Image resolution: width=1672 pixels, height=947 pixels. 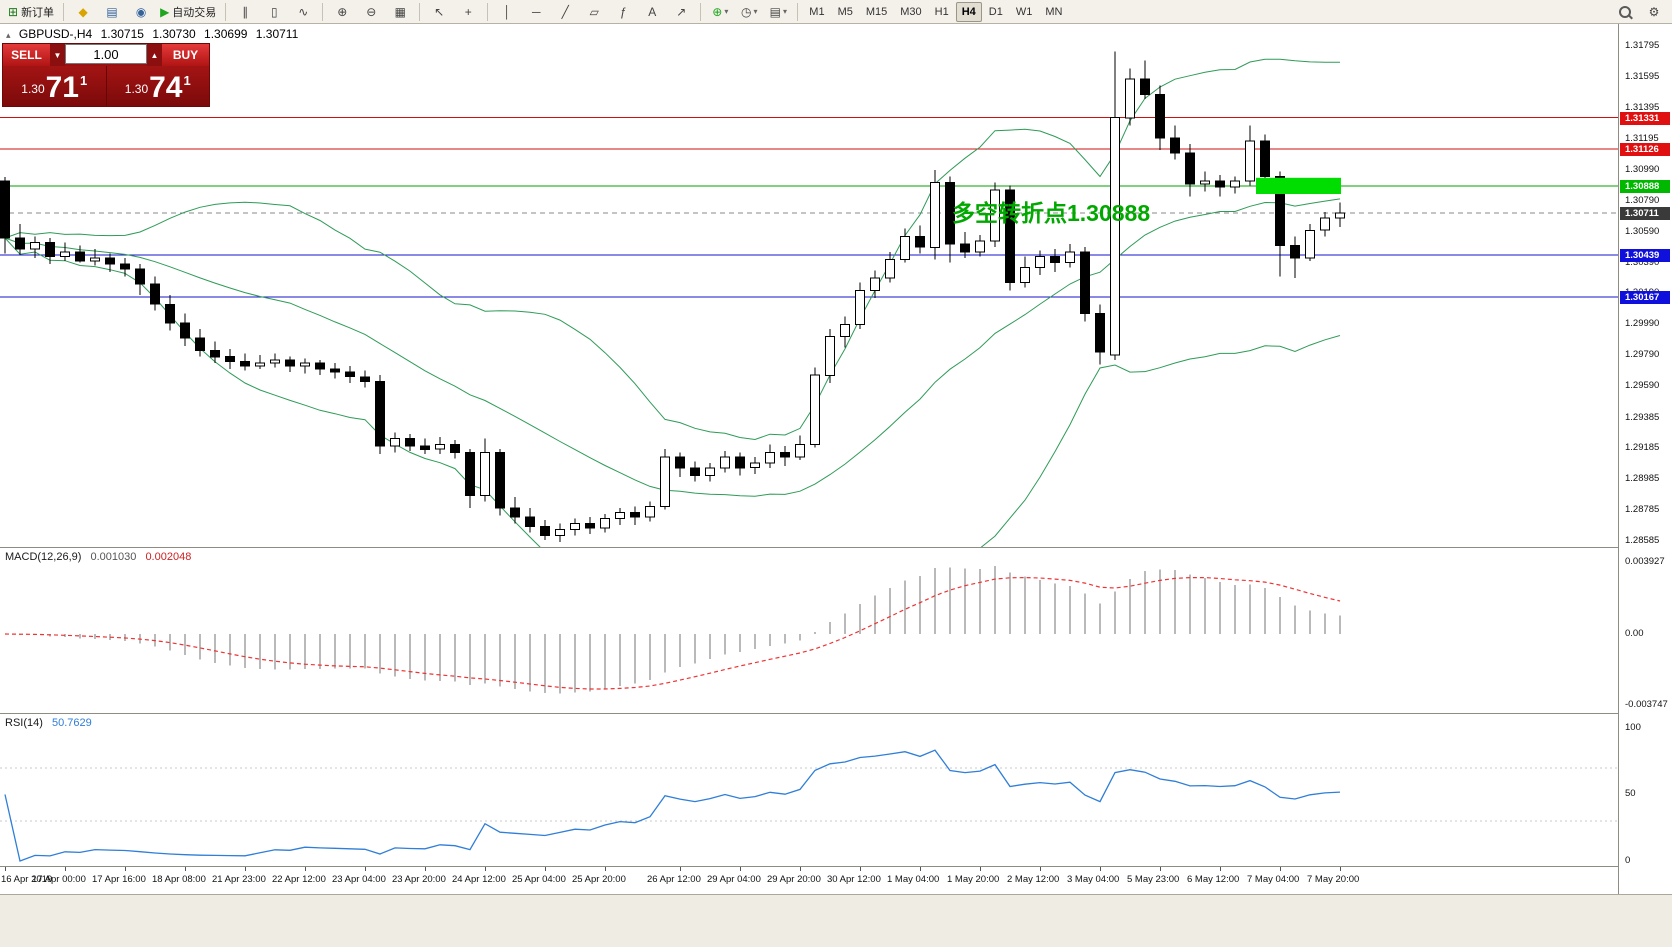 What do you see at coordinates (439, 12) in the screenshot?
I see `cursor-button: ↖` at bounding box center [439, 12].